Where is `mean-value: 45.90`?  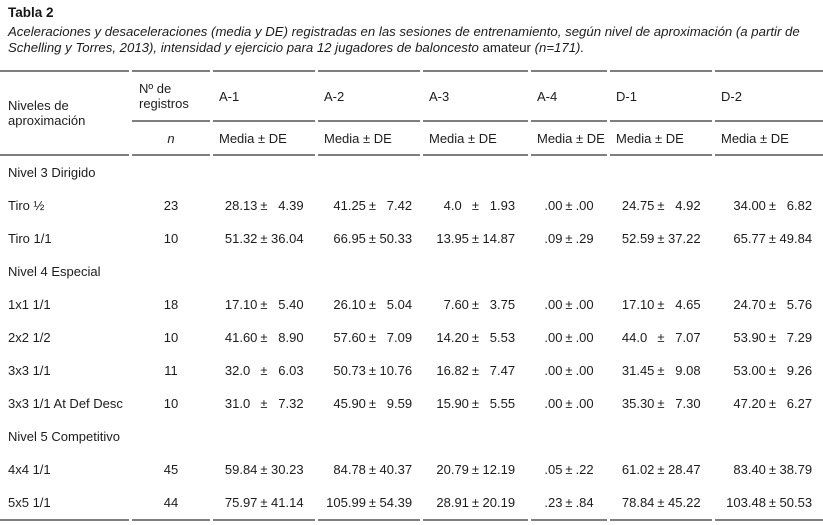
mean-value: 45.90 is located at coordinates (346, 403).